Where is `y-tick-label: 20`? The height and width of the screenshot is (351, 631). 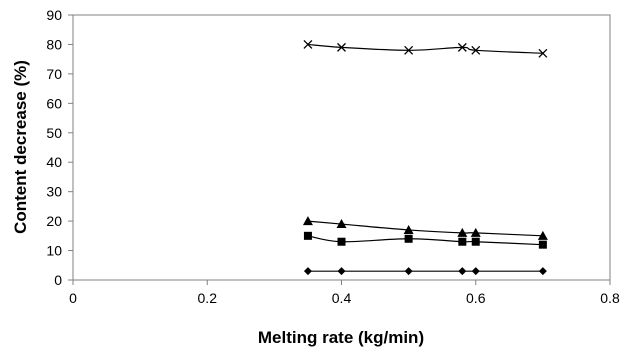 y-tick-label: 20 is located at coordinates (54, 221).